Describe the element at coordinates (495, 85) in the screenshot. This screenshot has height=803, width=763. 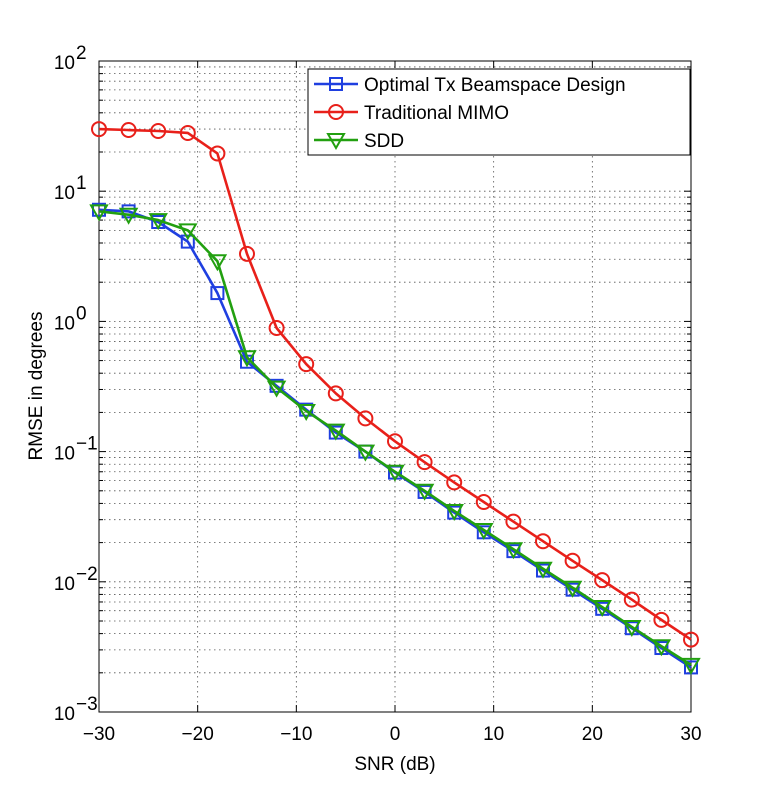
I see `legend-label: Optimal Tx Beamspace Design` at that location.